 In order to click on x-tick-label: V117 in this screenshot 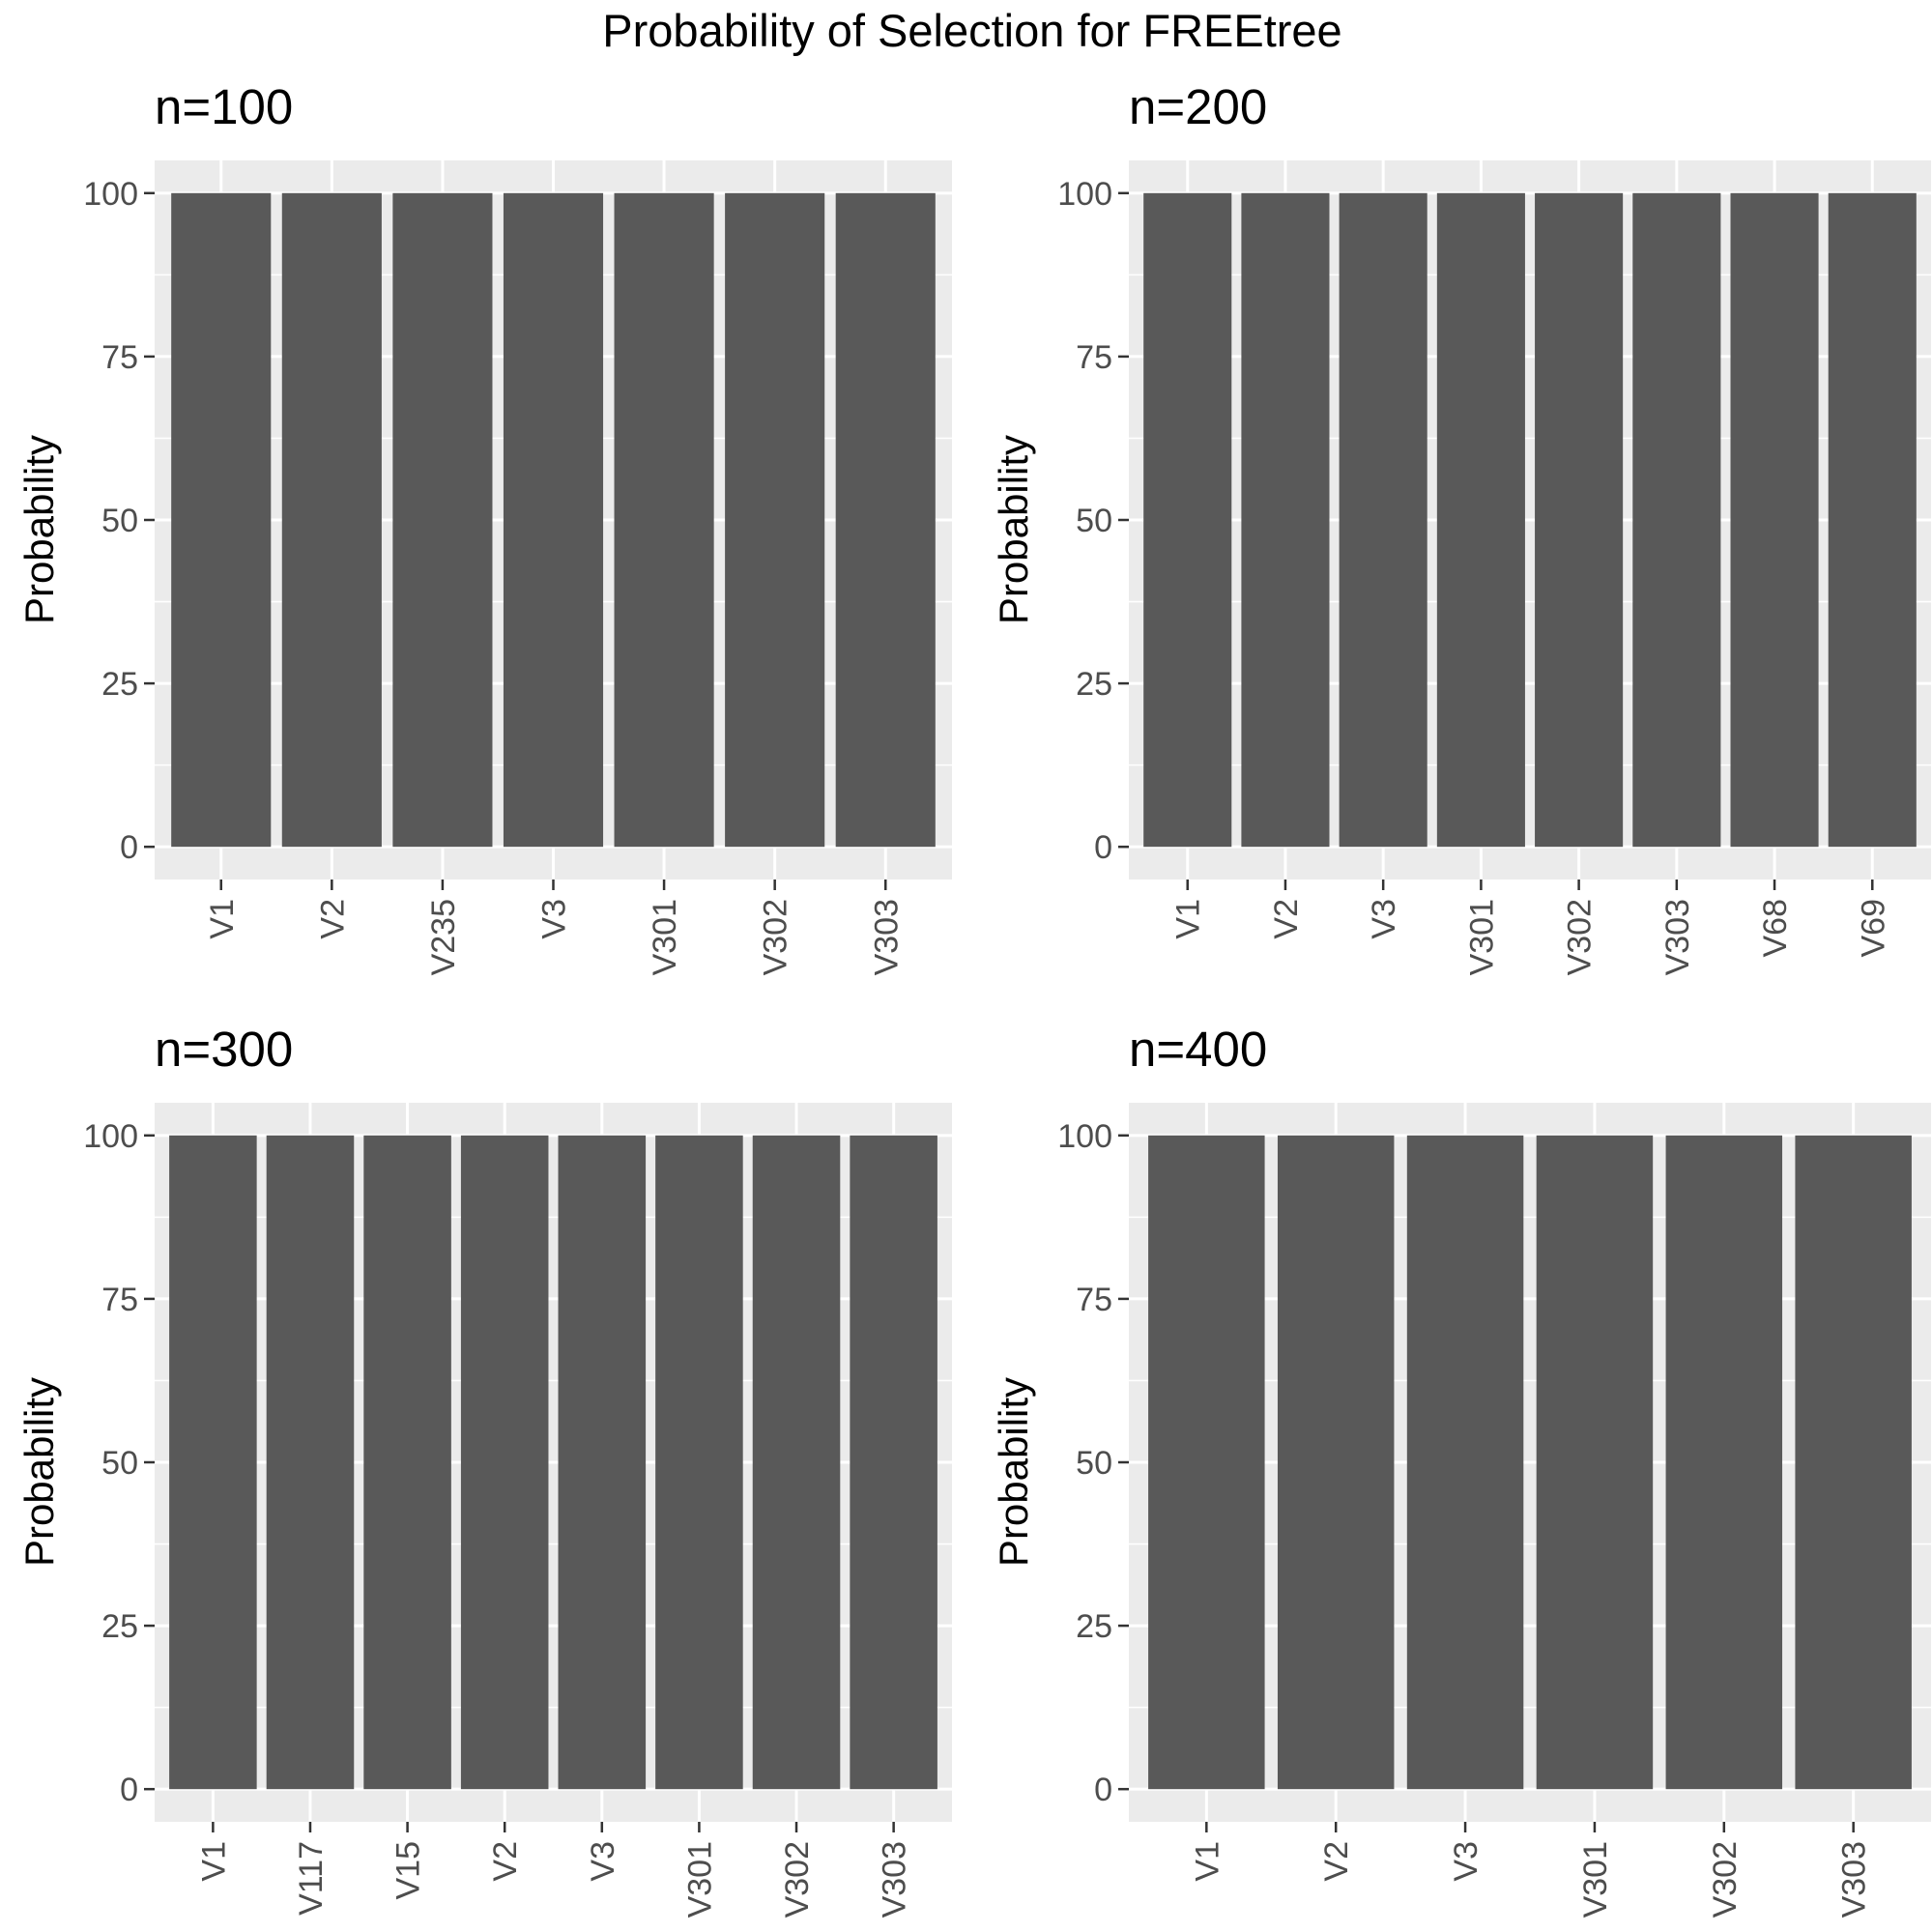, I will do `click(311, 1878)`.